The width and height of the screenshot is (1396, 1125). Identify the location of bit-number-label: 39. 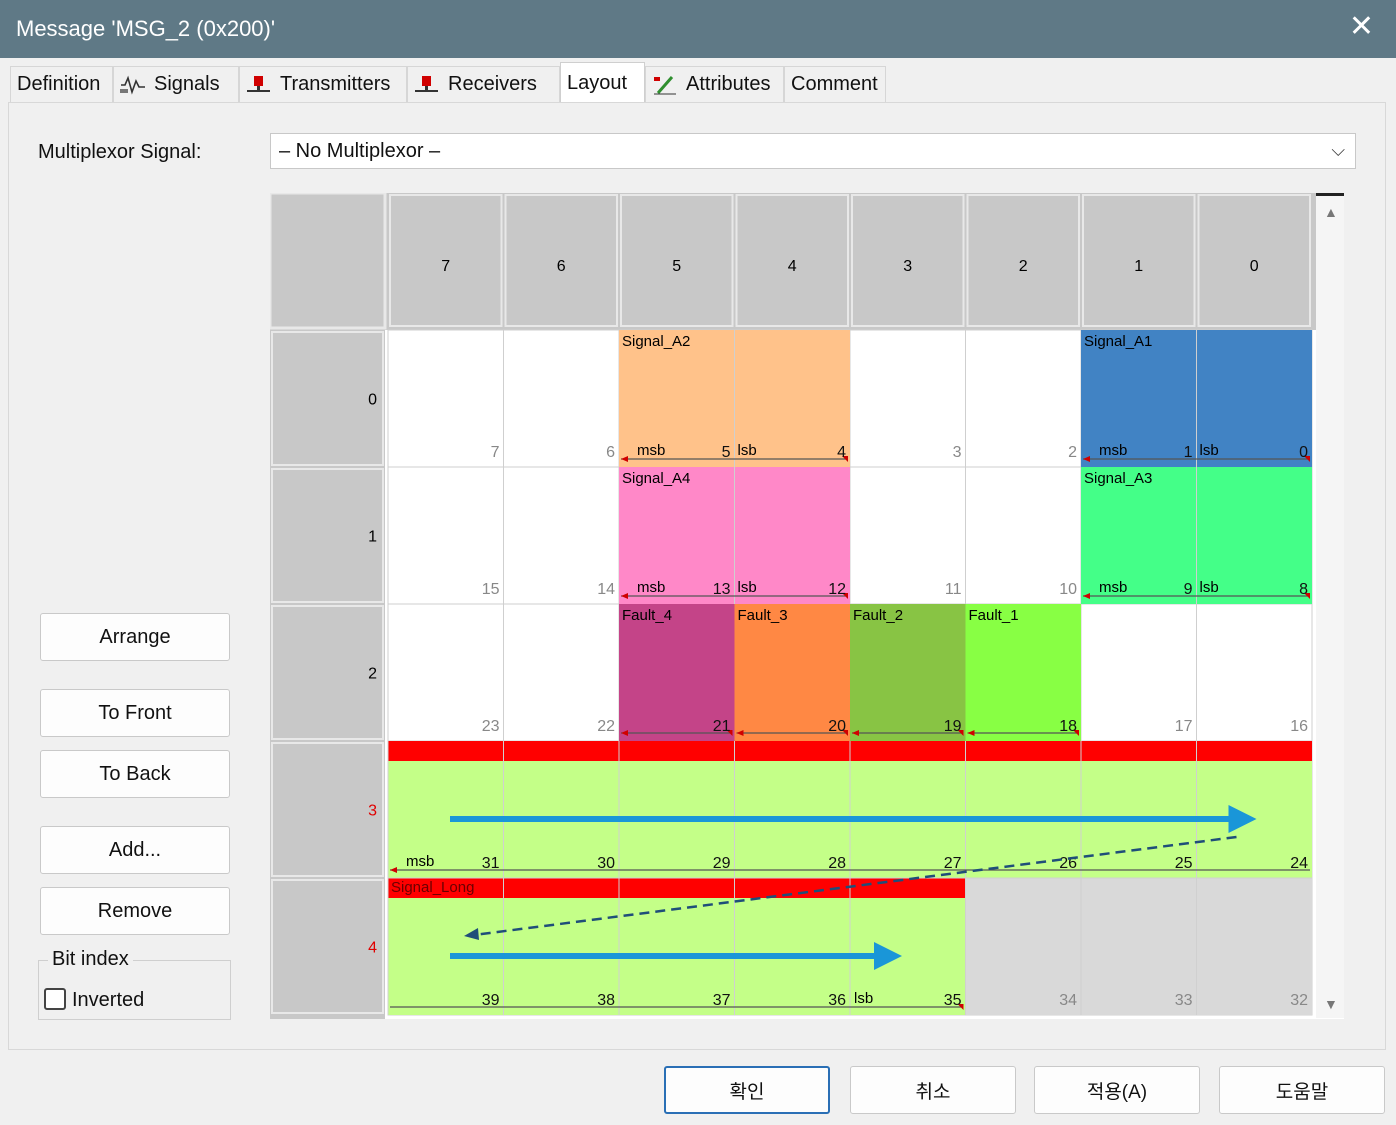
(491, 1000).